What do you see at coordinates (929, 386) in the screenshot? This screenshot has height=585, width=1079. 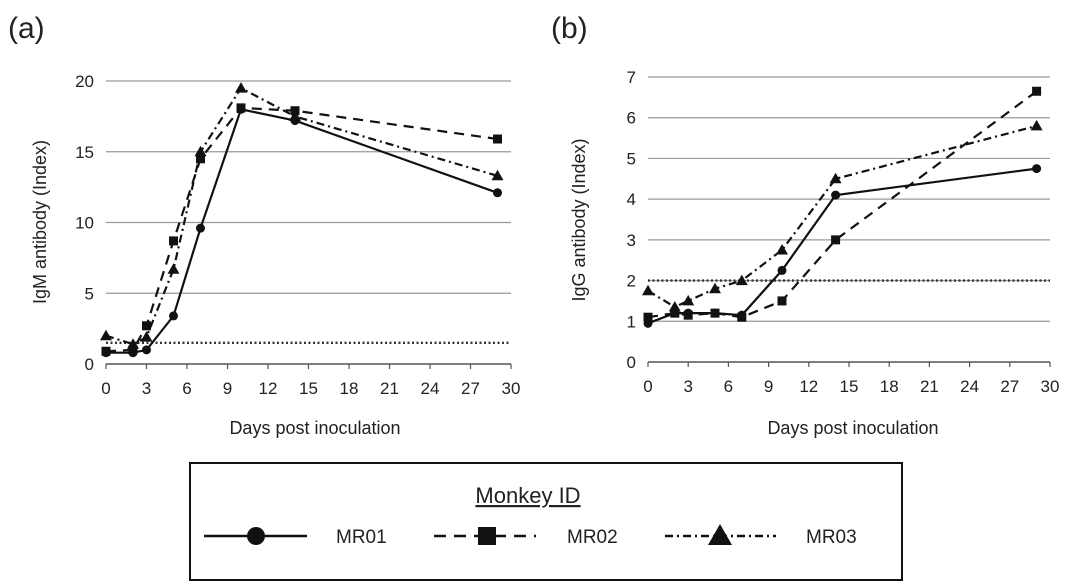 I see `x-tick-label-b-21: 21` at bounding box center [929, 386].